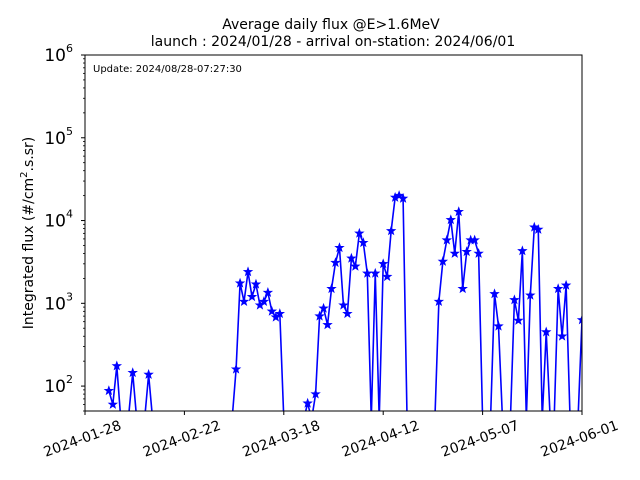 This screenshot has width=640, height=480. What do you see at coordinates (58, 137) in the screenshot?
I see `y-tick-label: 10⁵` at bounding box center [58, 137].